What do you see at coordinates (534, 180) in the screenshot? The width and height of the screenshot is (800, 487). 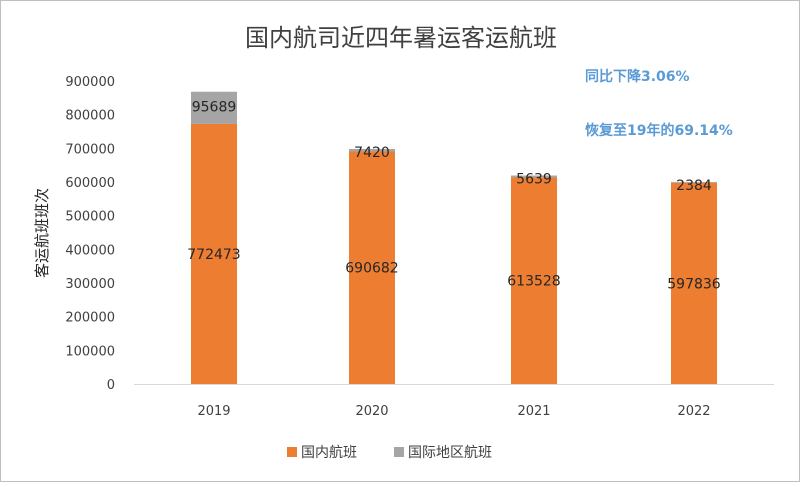 I see `data-label-international: 5639` at bounding box center [534, 180].